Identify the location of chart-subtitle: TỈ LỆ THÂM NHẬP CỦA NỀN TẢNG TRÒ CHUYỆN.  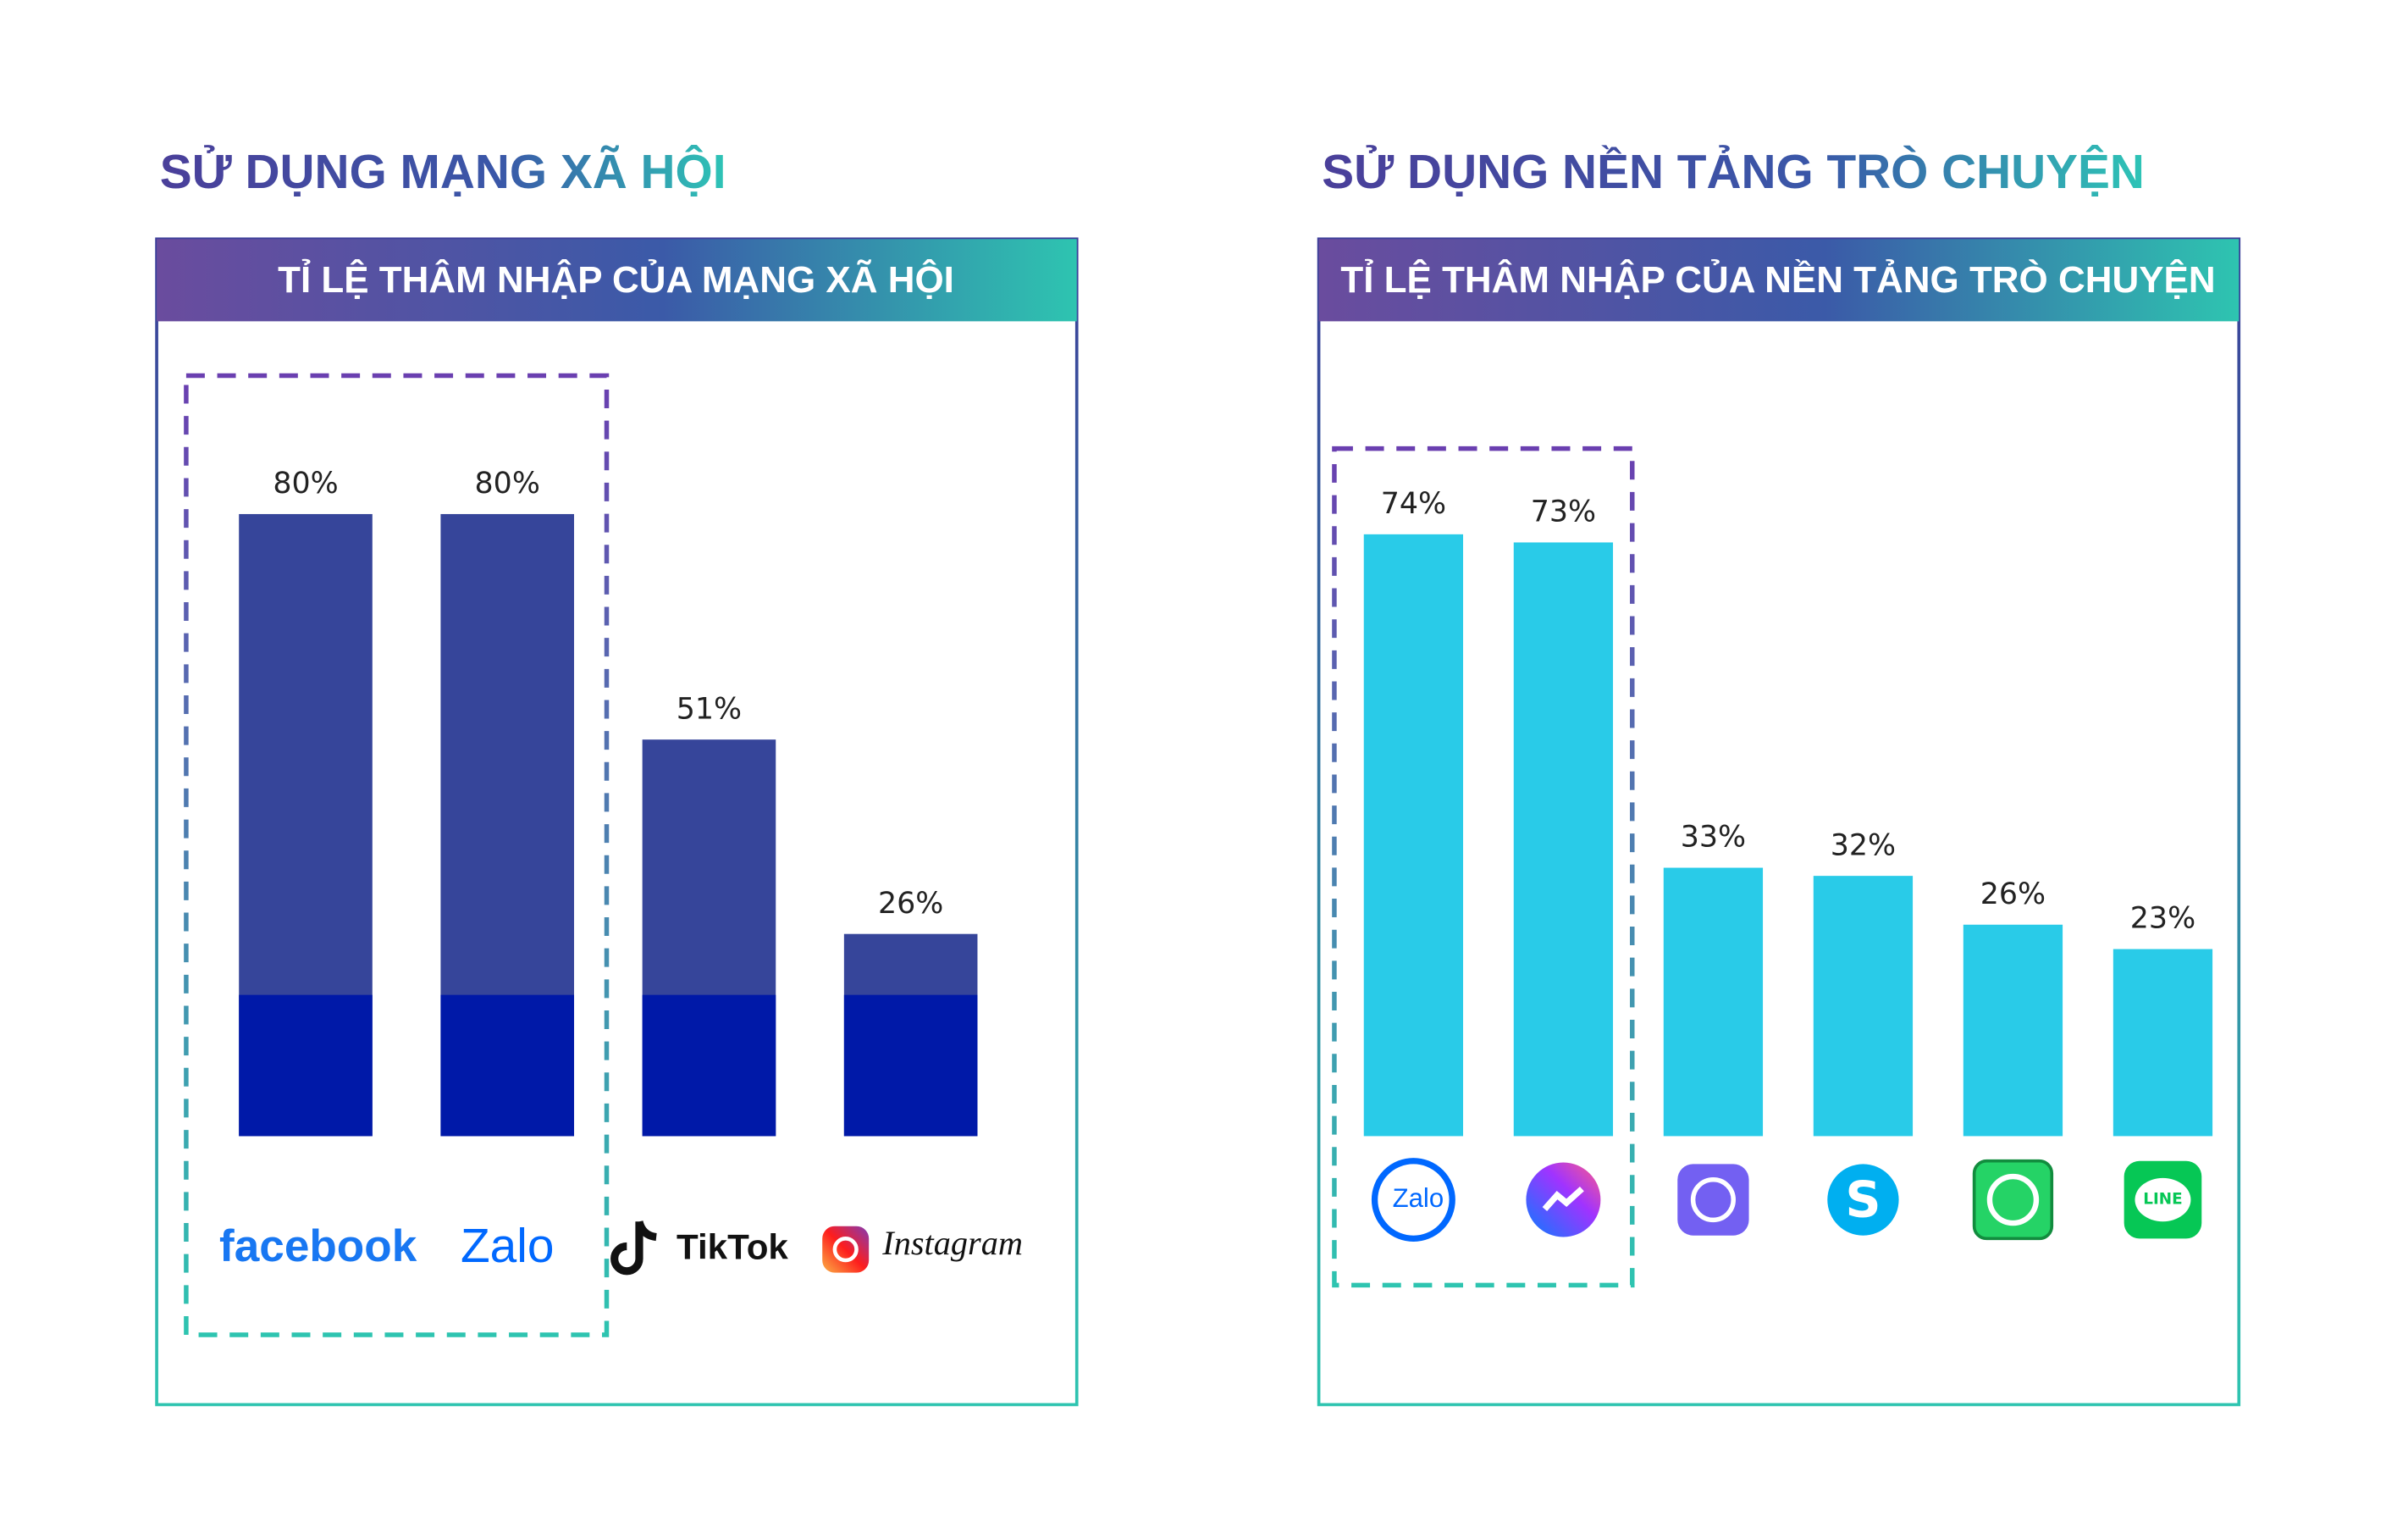
(1777, 279).